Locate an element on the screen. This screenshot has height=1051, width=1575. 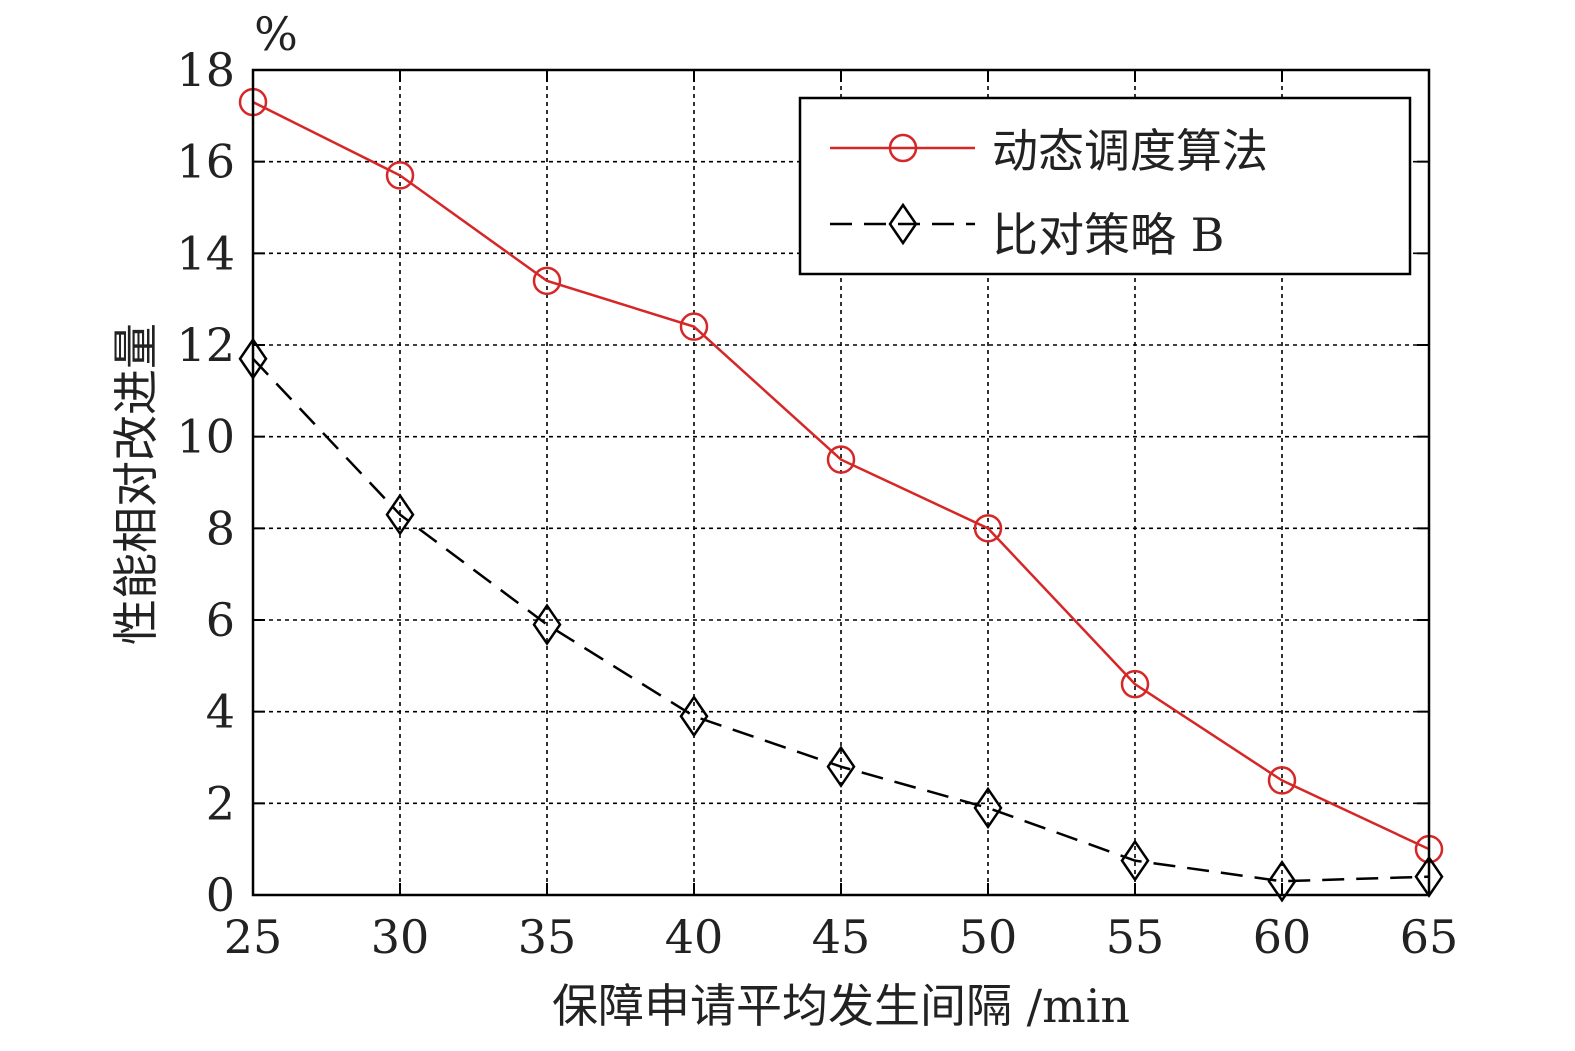
x-tick-label: 50 is located at coordinates (988, 937).